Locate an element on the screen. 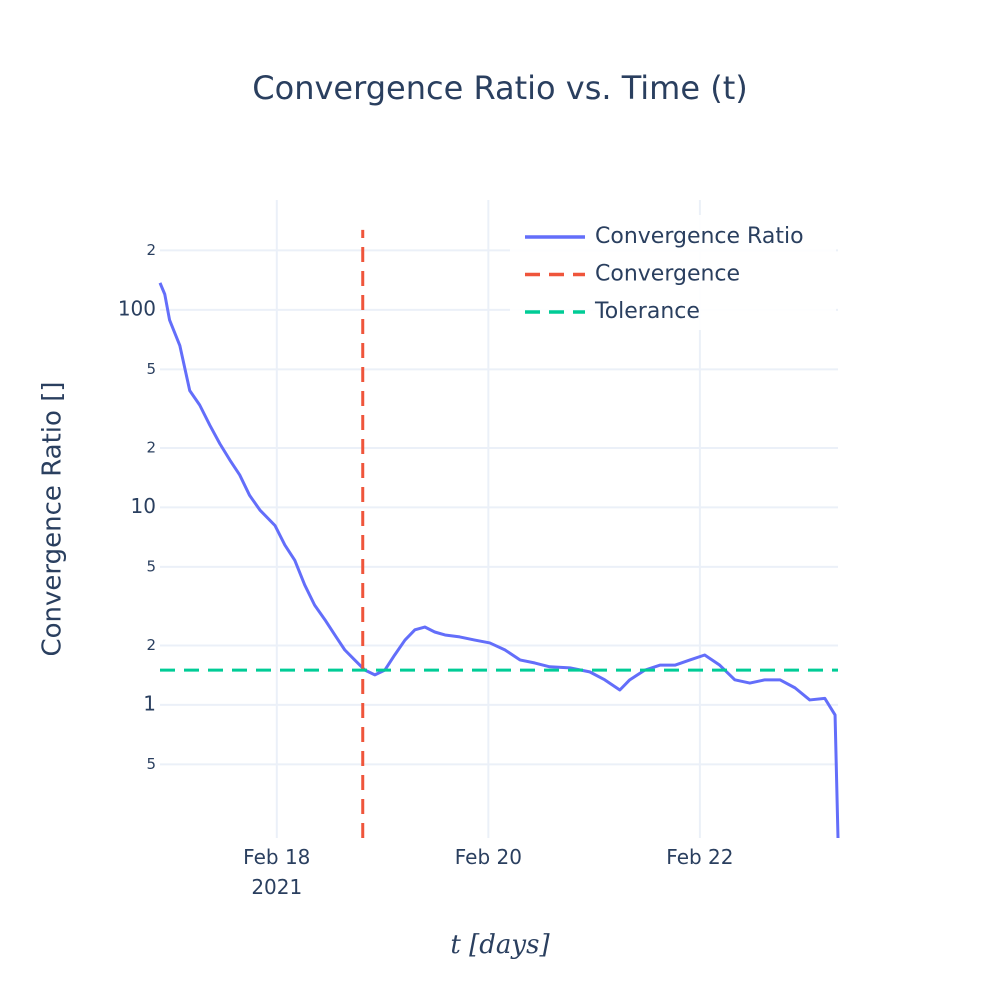  x-axis-title: t [days] is located at coordinates (500, 945).